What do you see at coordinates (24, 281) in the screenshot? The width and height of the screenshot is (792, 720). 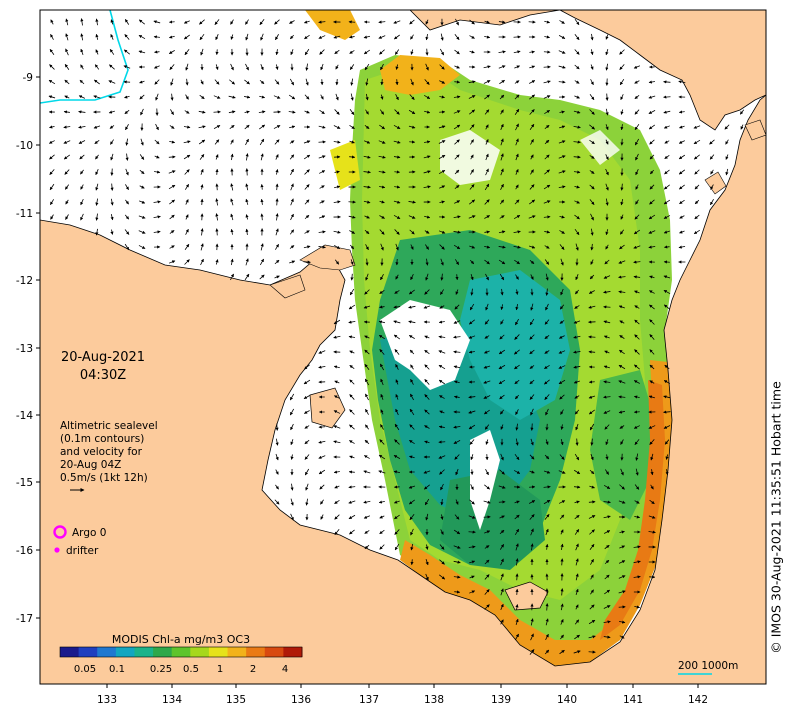 I see `lat-tick-label: -12` at bounding box center [24, 281].